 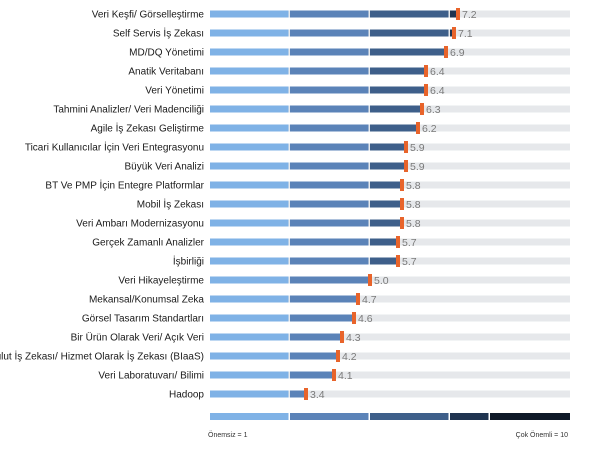 I want to click on value-label: 4.7, so click(x=369, y=300).